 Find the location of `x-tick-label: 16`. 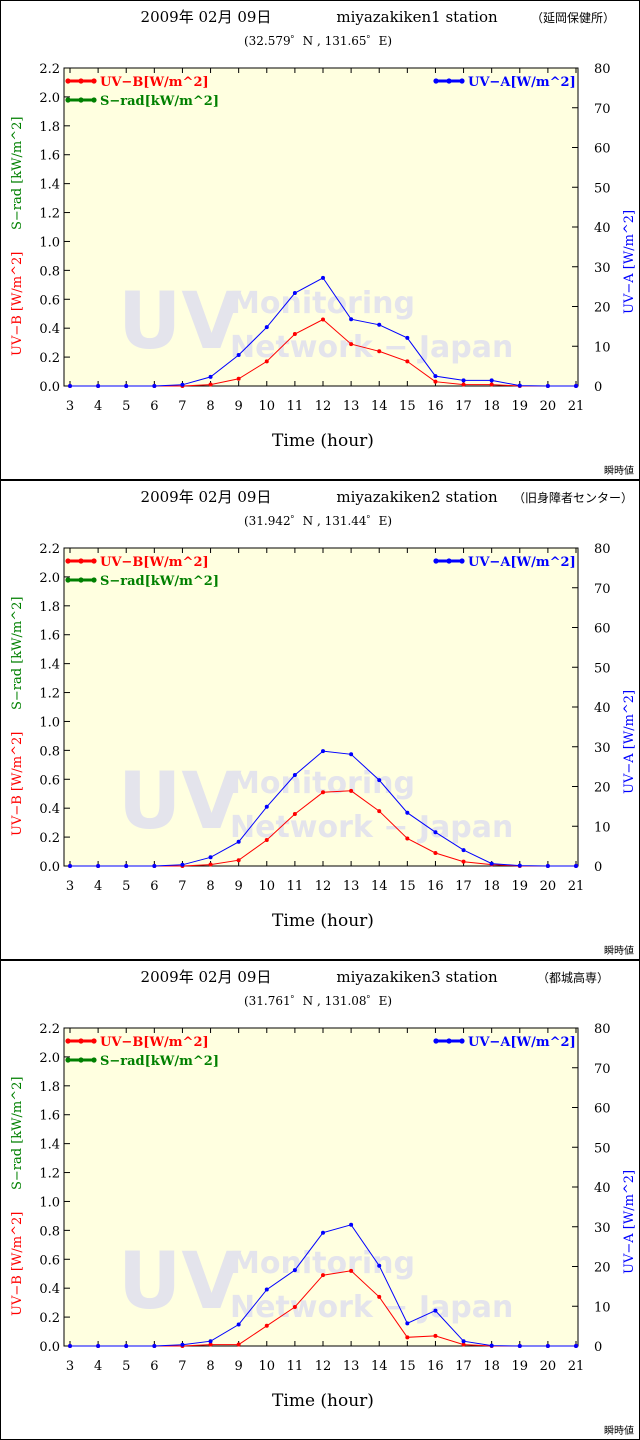

x-tick-label: 16 is located at coordinates (435, 886).